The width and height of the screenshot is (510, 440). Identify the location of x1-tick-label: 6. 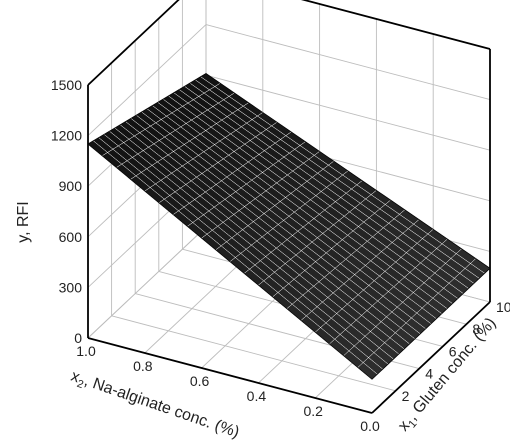
(453, 351).